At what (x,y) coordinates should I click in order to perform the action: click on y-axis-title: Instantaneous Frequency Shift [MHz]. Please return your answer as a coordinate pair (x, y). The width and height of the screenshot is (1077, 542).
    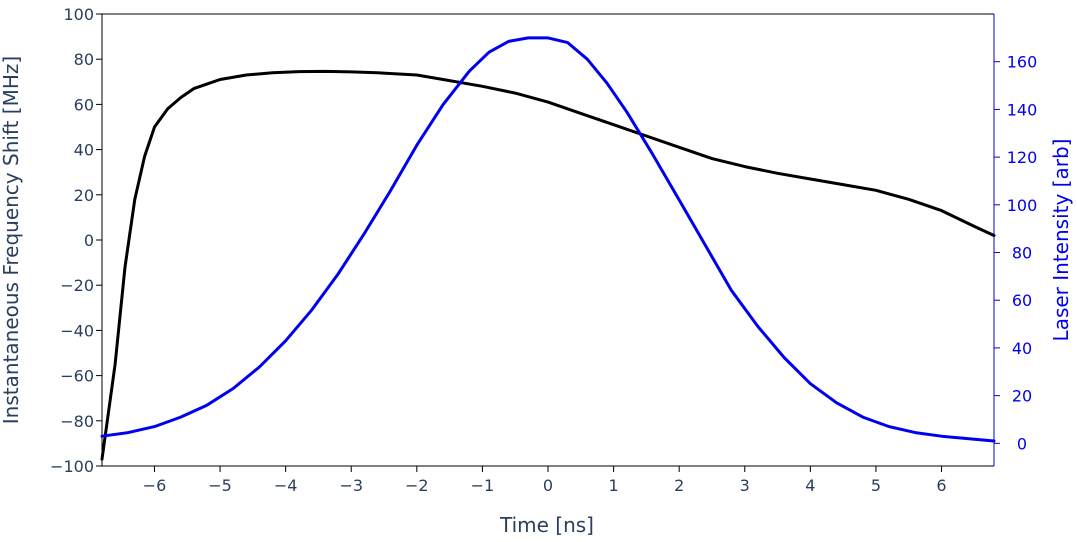
    Looking at the image, I should click on (11, 240).